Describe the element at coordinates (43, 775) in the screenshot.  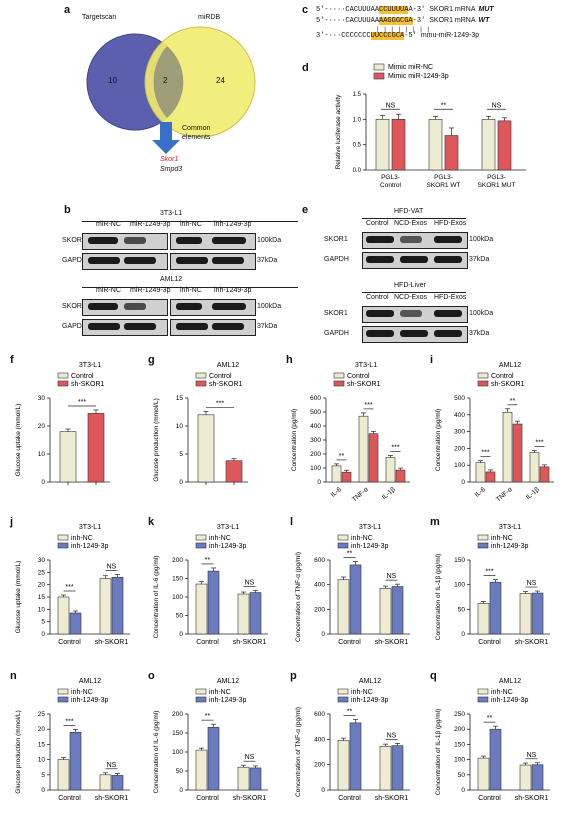
I see `tick-label-y: 5` at that location.